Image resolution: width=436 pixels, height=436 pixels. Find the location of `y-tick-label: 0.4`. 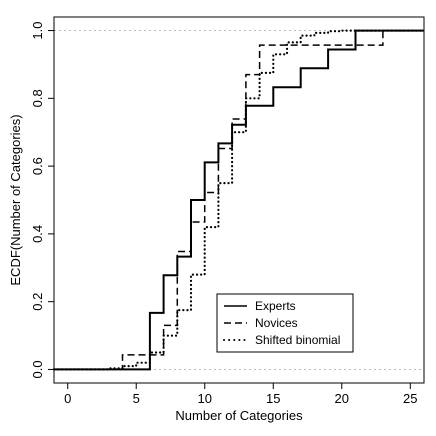

y-tick-label: 0.4 is located at coordinates (37, 234).